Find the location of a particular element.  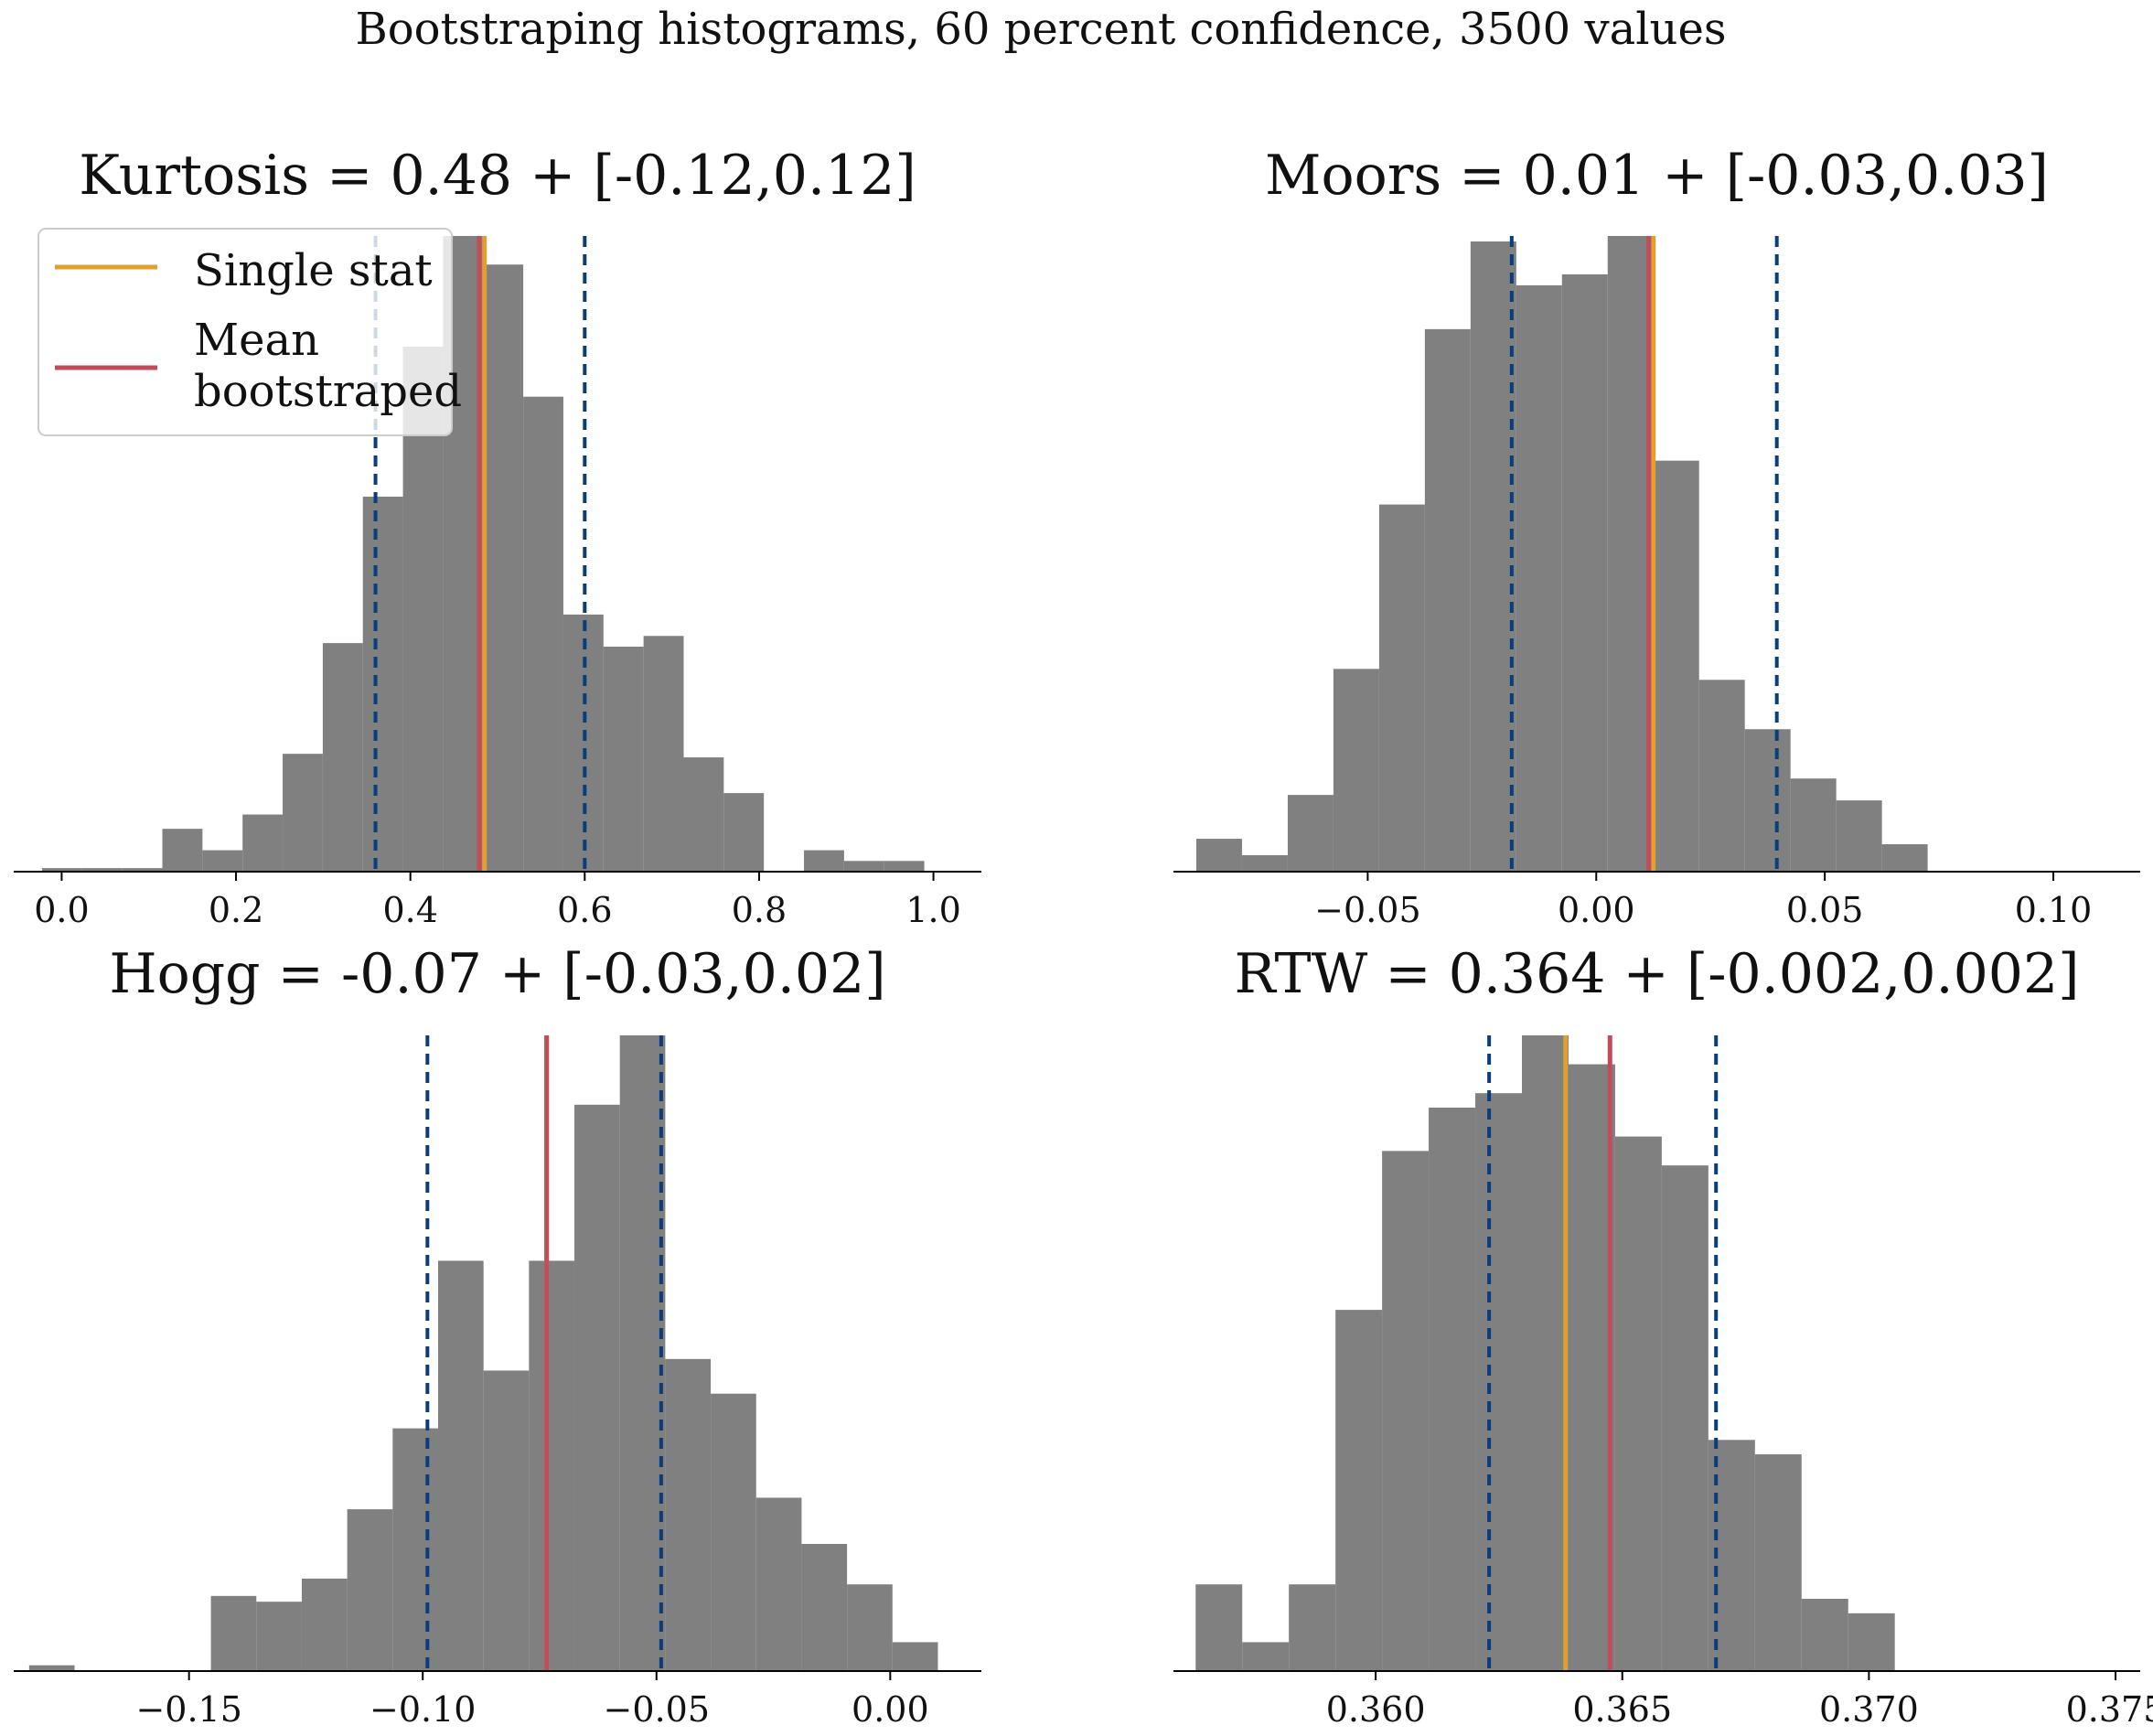

legend-box is located at coordinates (245, 332).